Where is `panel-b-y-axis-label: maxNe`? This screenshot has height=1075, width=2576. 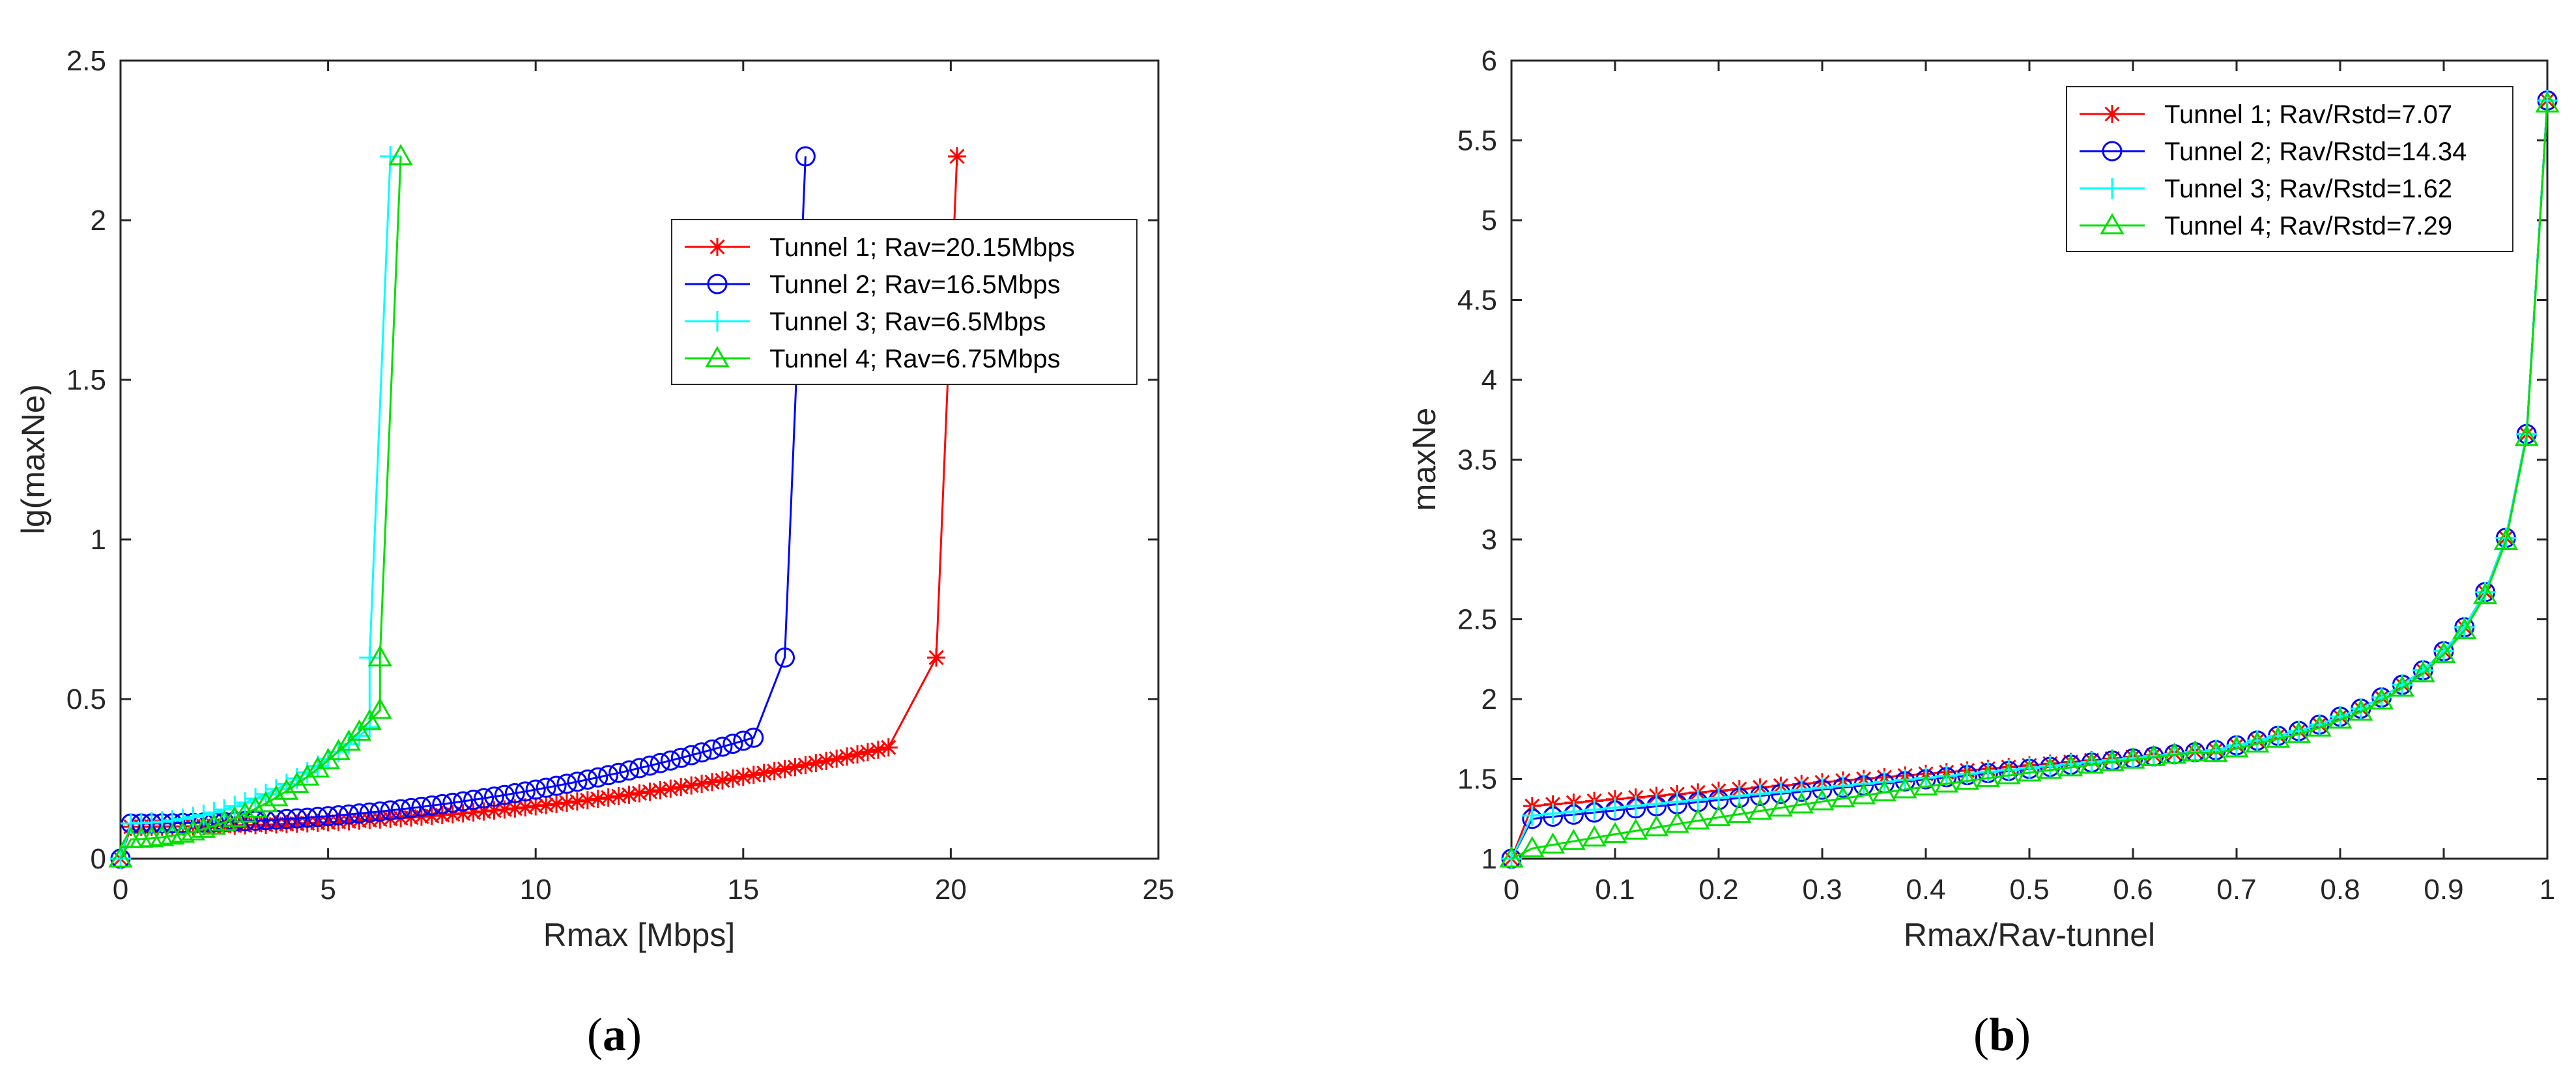 panel-b-y-axis-label: maxNe is located at coordinates (1424, 459).